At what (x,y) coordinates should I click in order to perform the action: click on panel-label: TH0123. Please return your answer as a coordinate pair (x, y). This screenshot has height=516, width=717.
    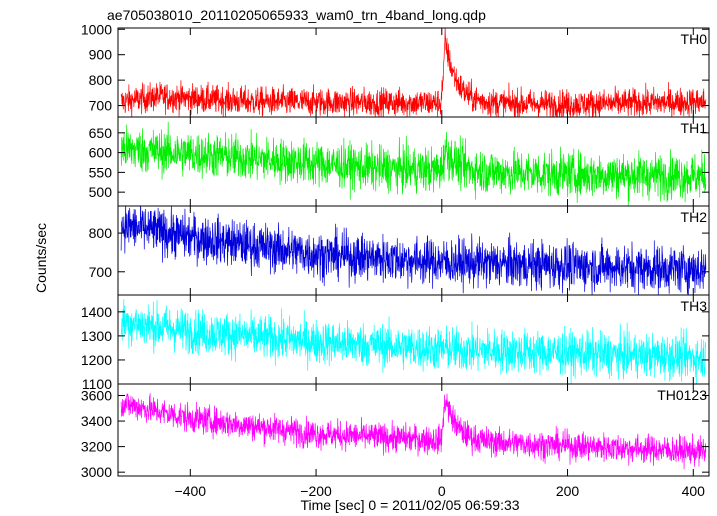
    Looking at the image, I should click on (682, 395).